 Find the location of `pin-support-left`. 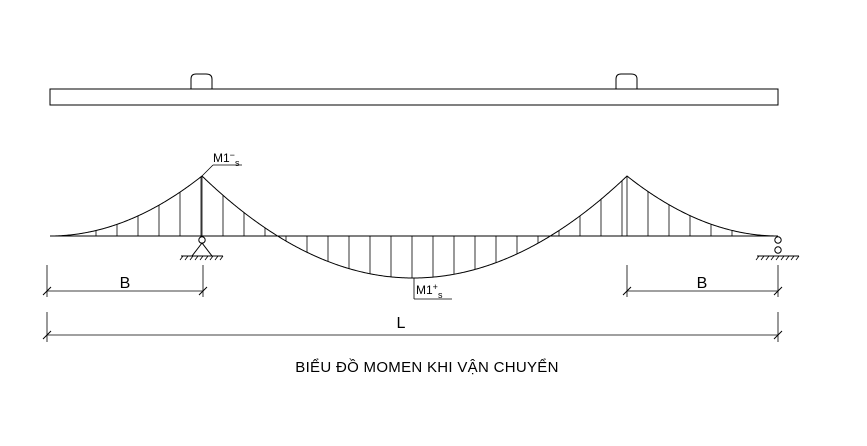

pin-support-left is located at coordinates (201, 248).